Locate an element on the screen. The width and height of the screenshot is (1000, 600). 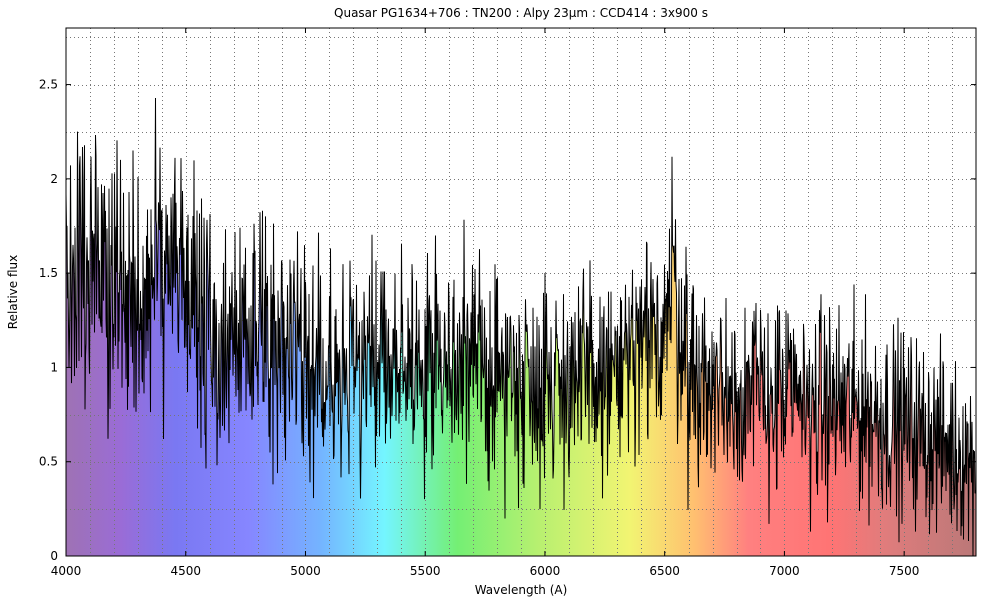
y-tick-label: 0 is located at coordinates (54, 556).